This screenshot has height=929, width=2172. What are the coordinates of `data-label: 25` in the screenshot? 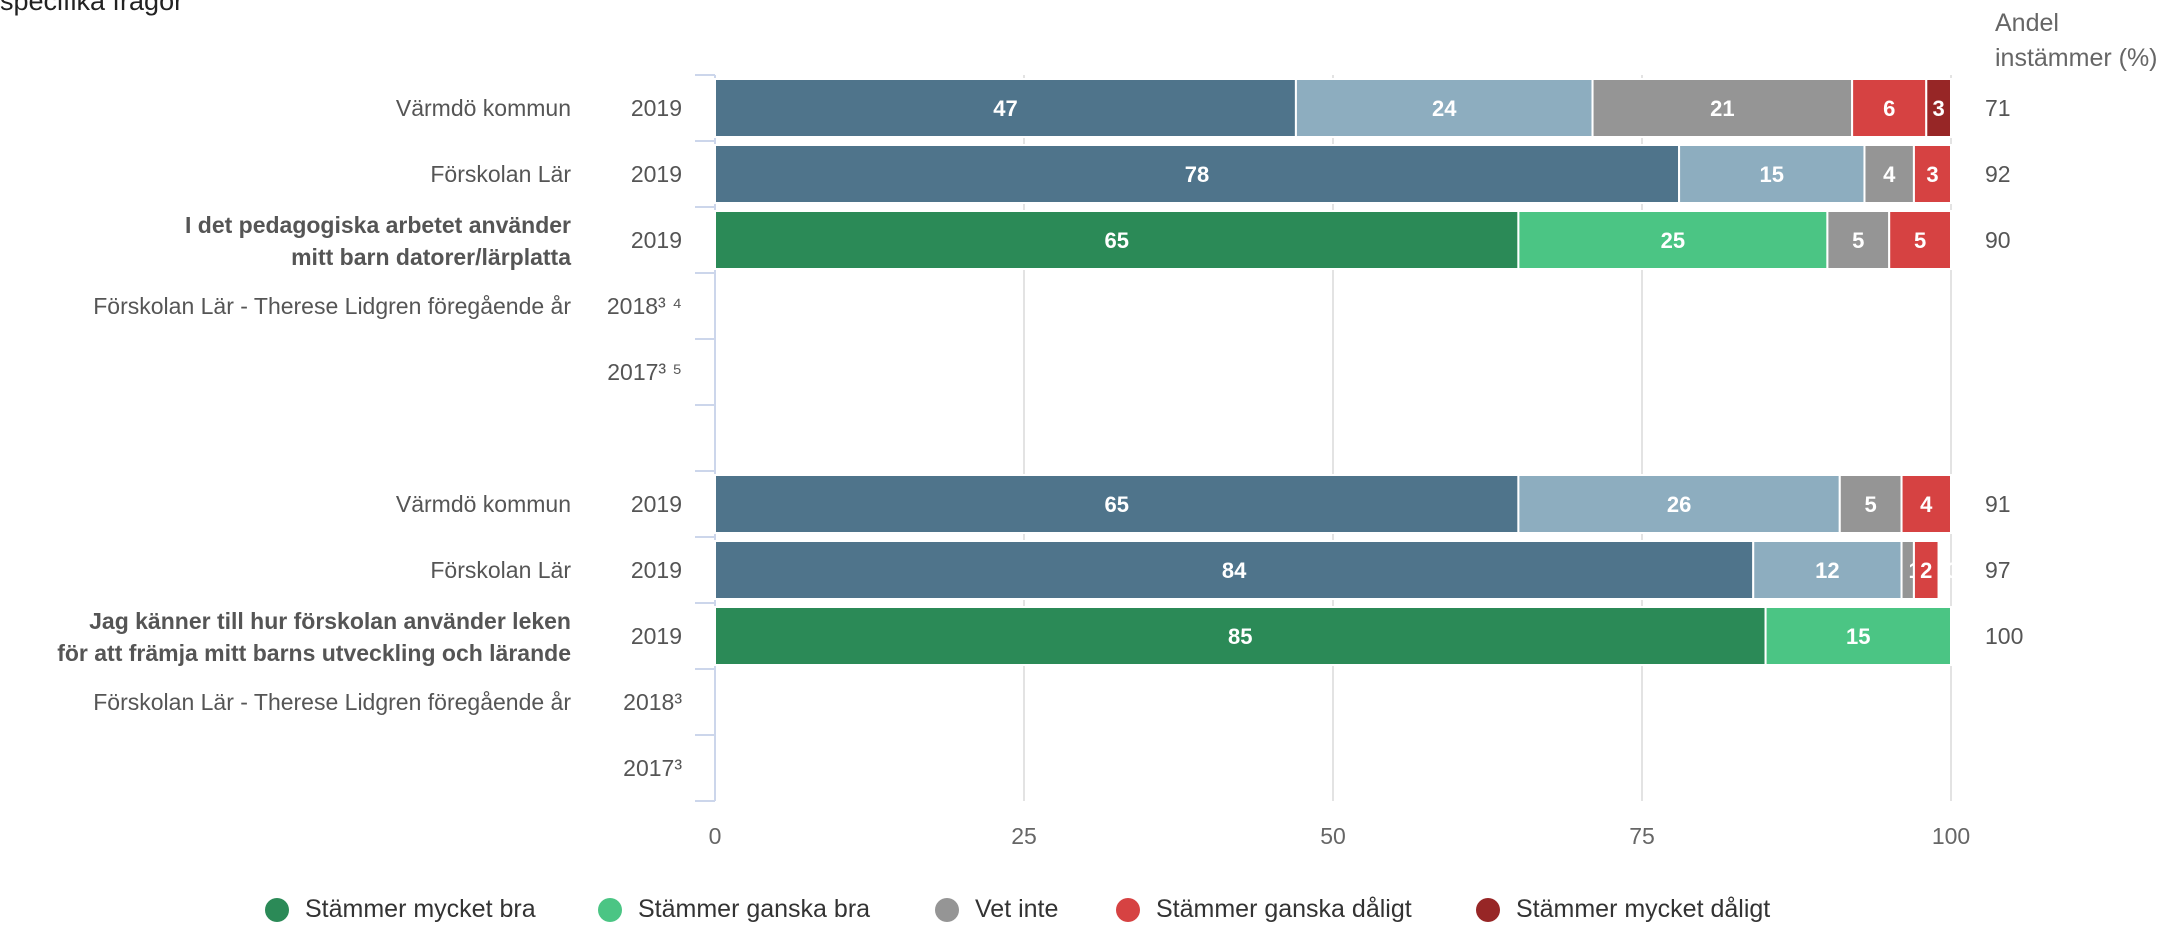 It's located at (1673, 240).